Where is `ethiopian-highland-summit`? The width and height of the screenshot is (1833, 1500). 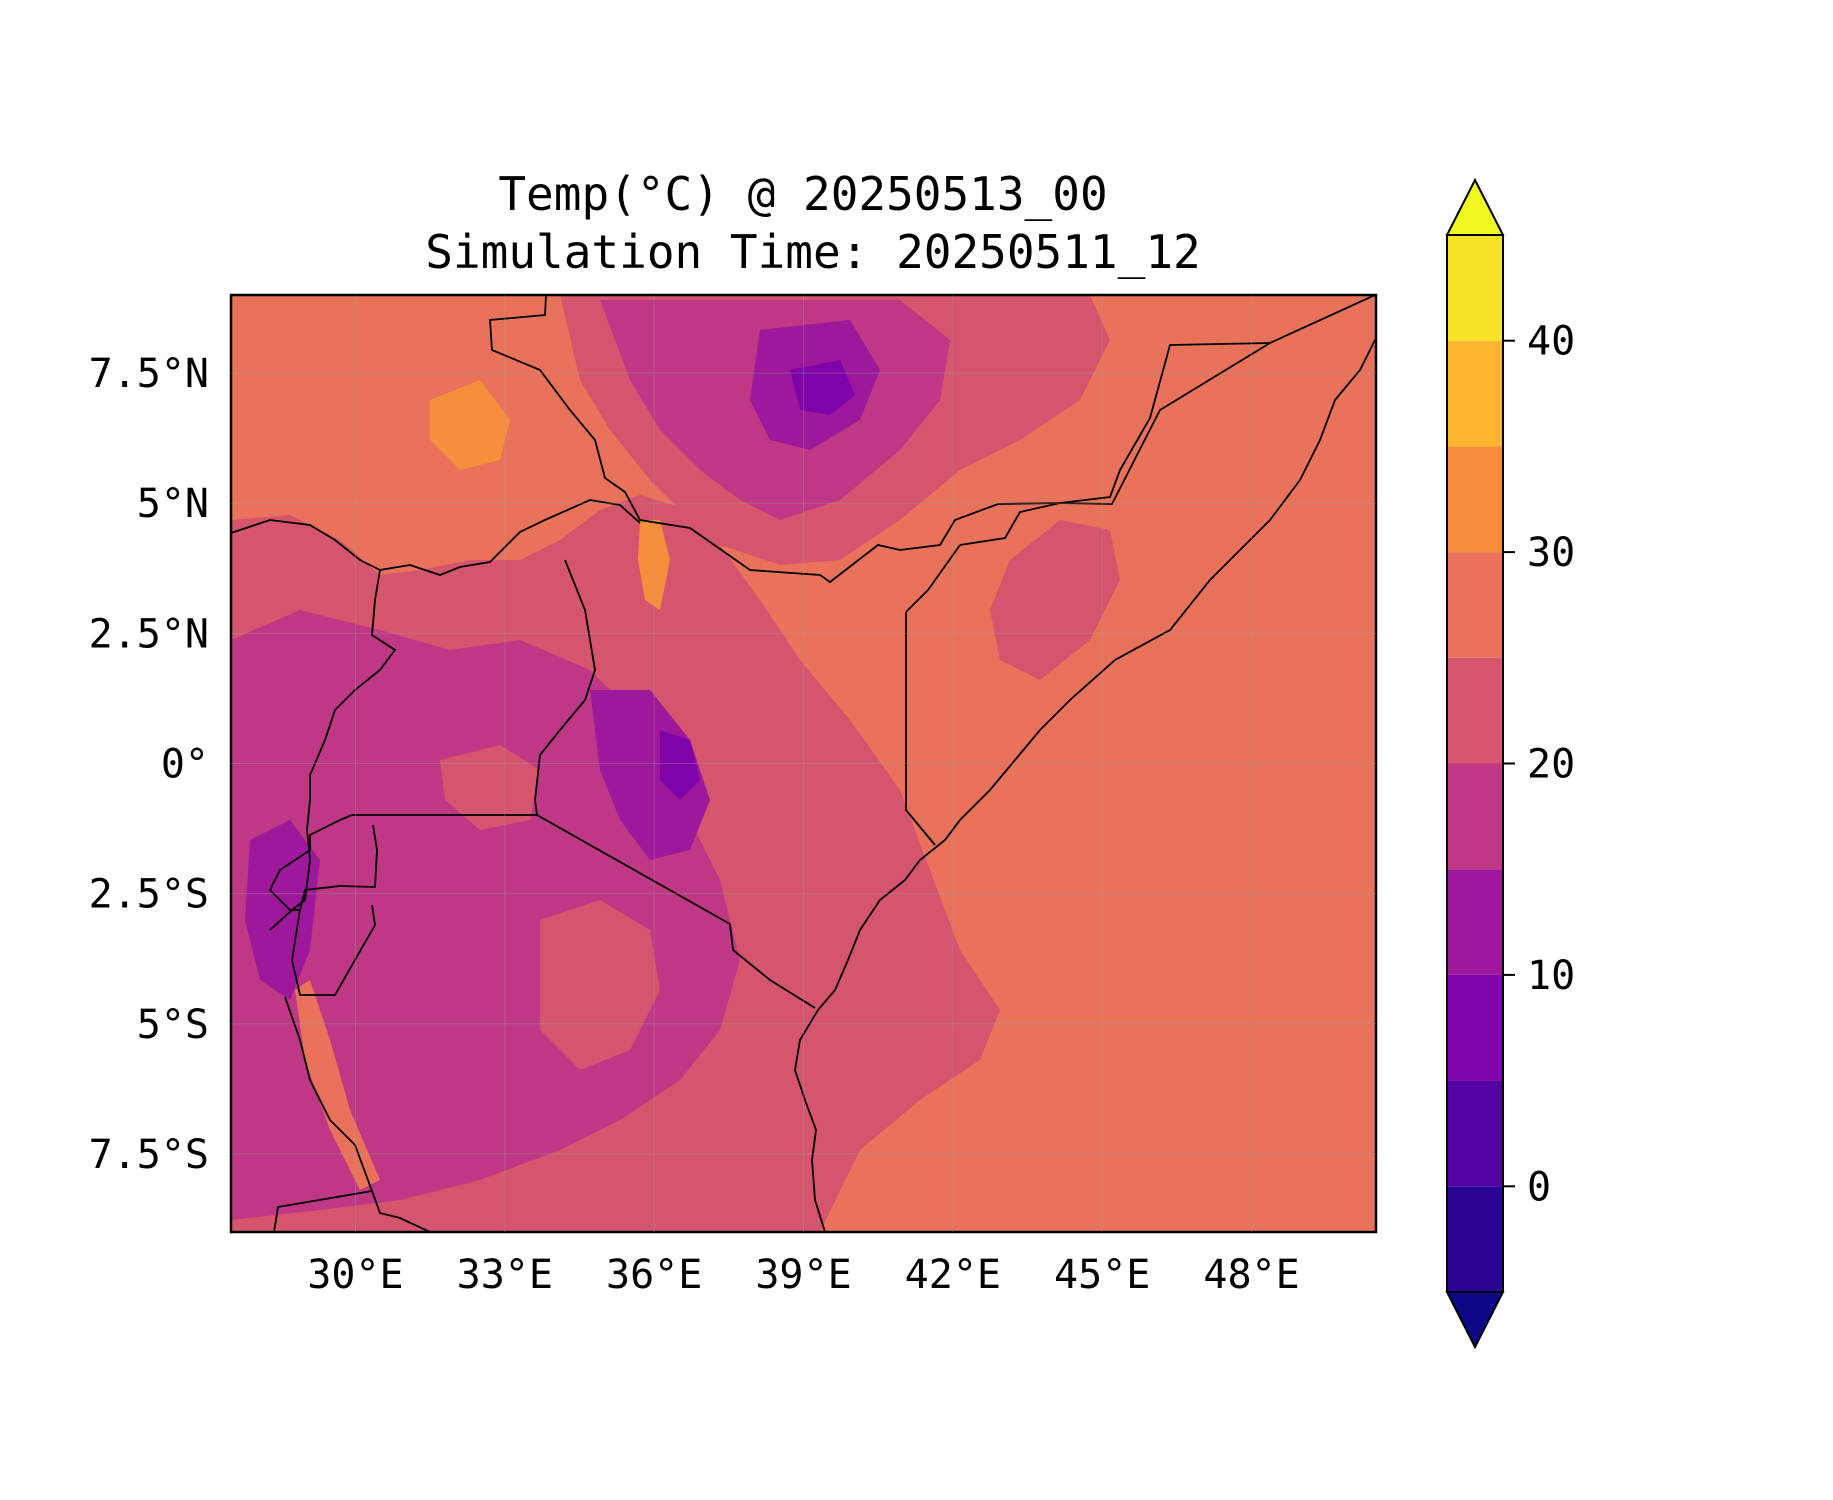 ethiopian-highland-summit is located at coordinates (822, 387).